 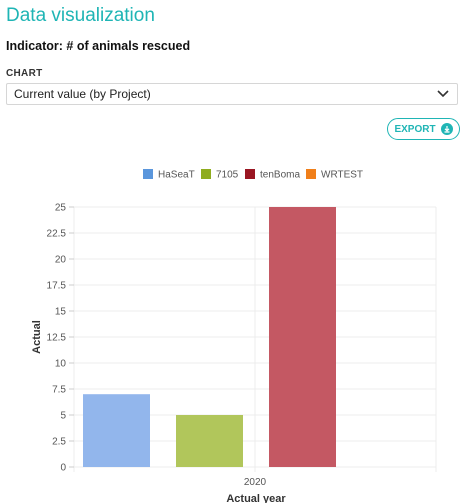 What do you see at coordinates (61, 312) in the screenshot?
I see `y-tick-label: 15` at bounding box center [61, 312].